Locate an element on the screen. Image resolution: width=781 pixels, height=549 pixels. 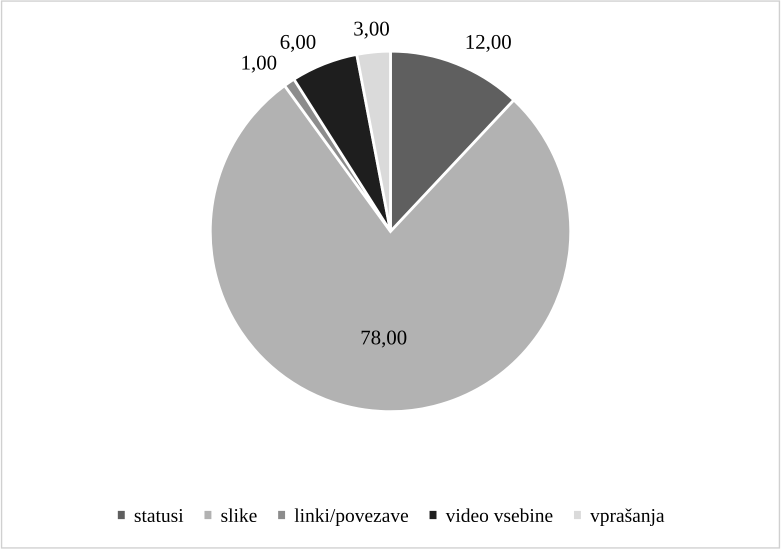
legend-label: video vsebine is located at coordinates (499, 515).